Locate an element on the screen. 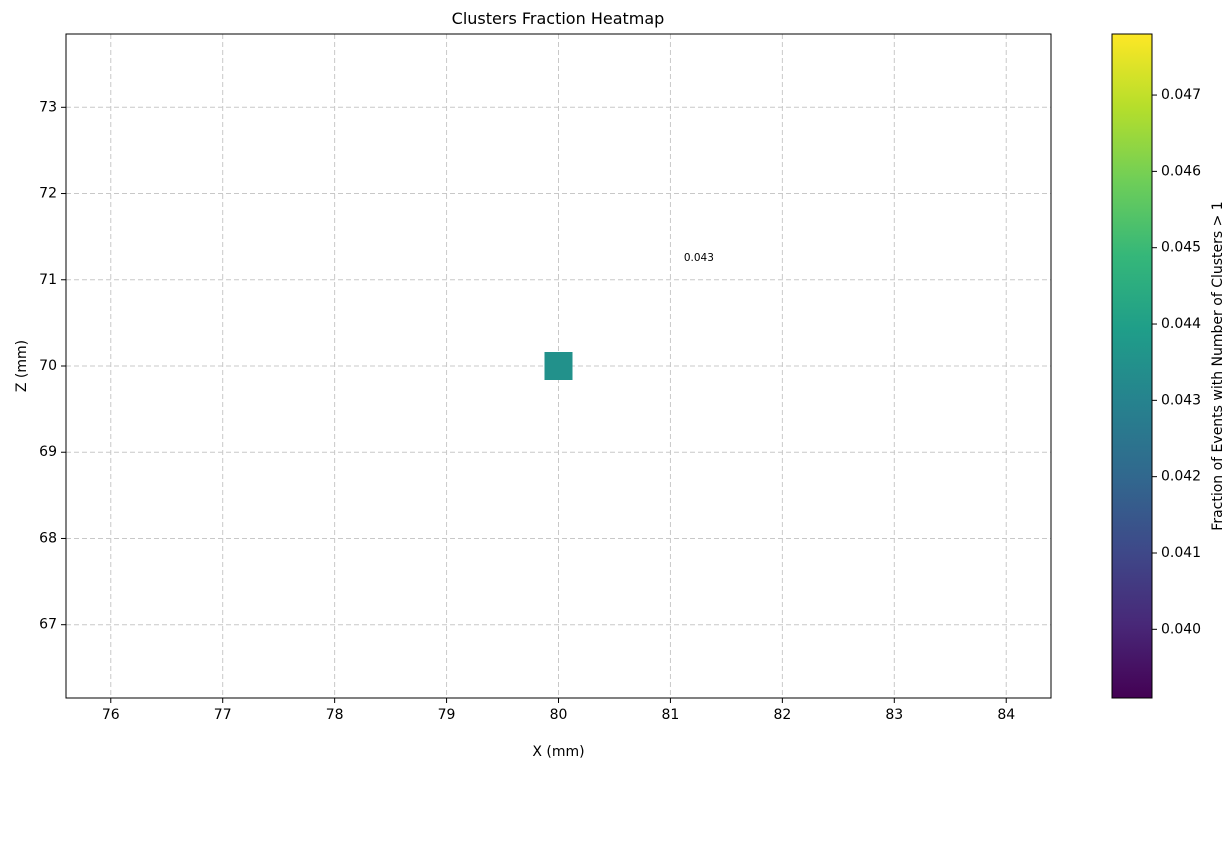 This screenshot has height=860, width=1230. y-tick-label: 68 is located at coordinates (48, 538).